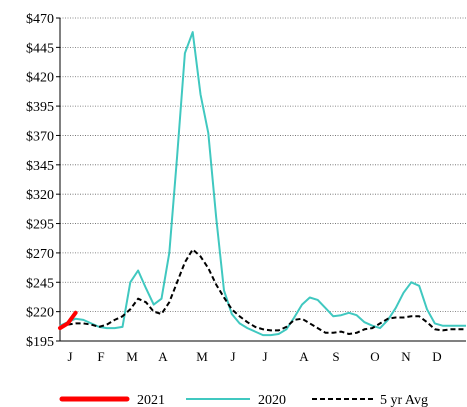 This screenshot has height=407, width=467. Describe the element at coordinates (40, 78) in the screenshot. I see `y-tick-label: $420` at that location.